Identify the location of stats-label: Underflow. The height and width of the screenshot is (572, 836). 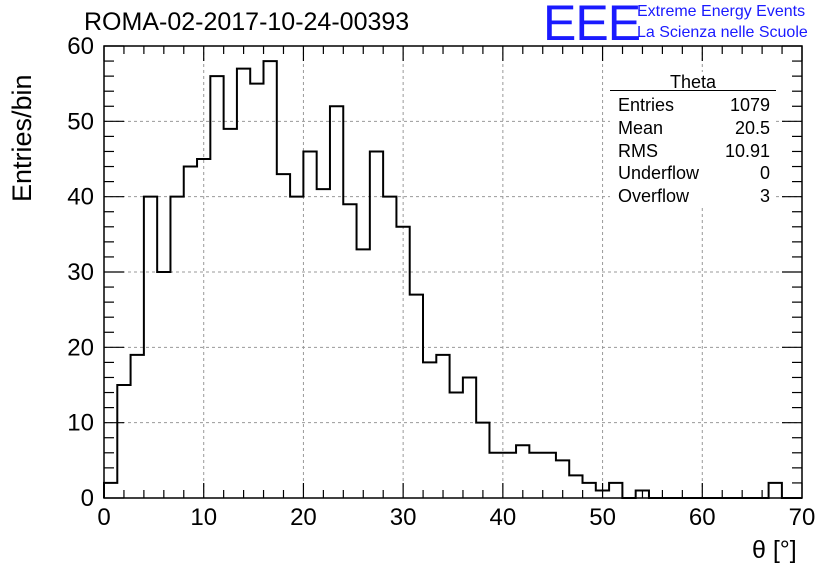
(659, 173).